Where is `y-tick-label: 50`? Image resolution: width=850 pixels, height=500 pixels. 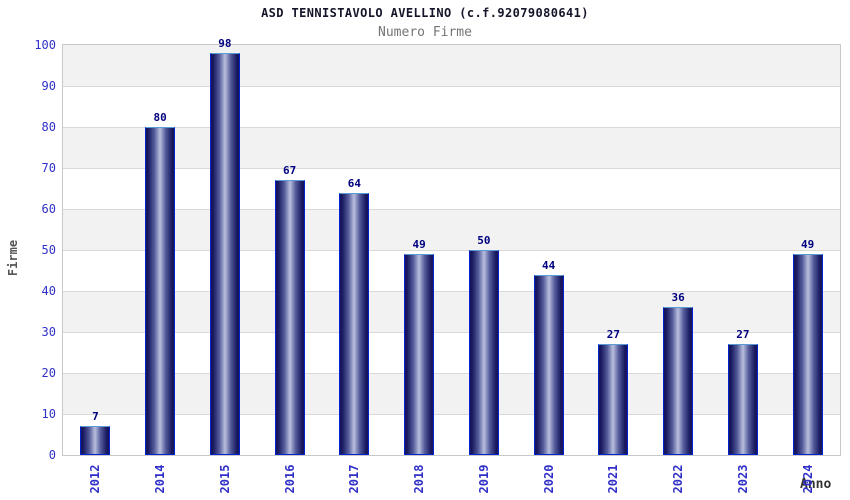
y-tick-label: 50 is located at coordinates (48, 250).